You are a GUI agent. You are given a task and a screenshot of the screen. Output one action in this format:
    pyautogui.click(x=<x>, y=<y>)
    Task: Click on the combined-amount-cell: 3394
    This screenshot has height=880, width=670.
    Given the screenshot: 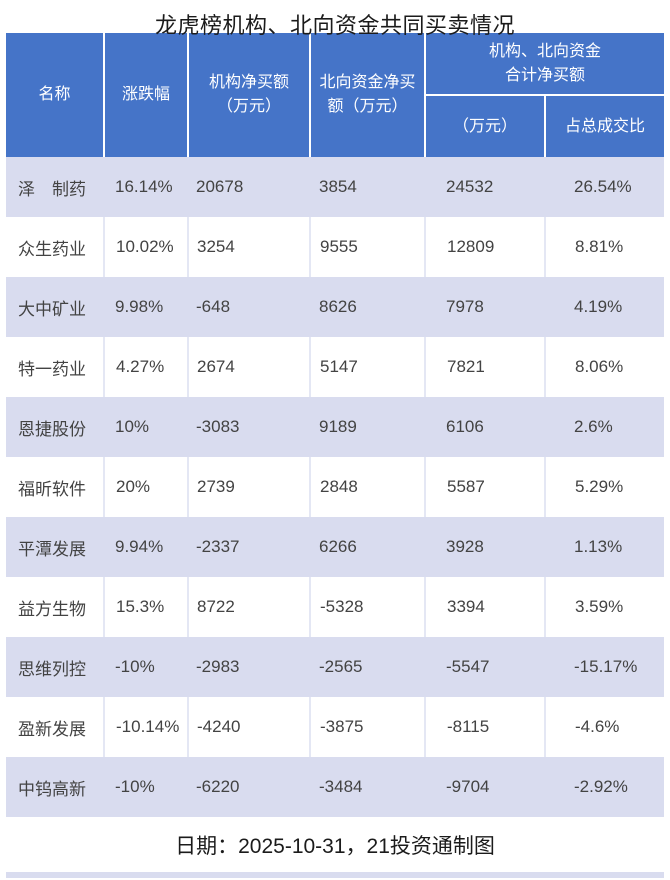 What is the action you would take?
    pyautogui.click(x=485, y=607)
    